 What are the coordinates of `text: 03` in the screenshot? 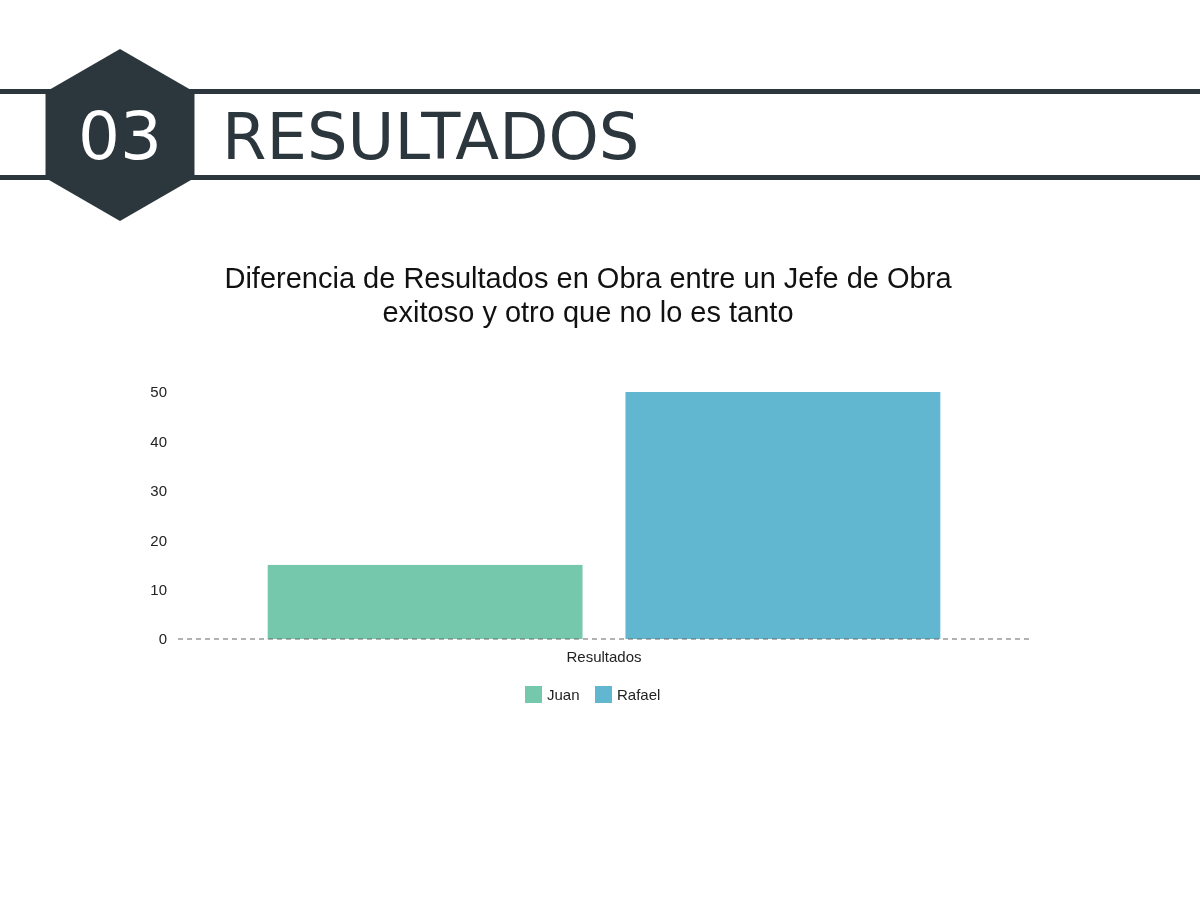 It's located at (120, 136).